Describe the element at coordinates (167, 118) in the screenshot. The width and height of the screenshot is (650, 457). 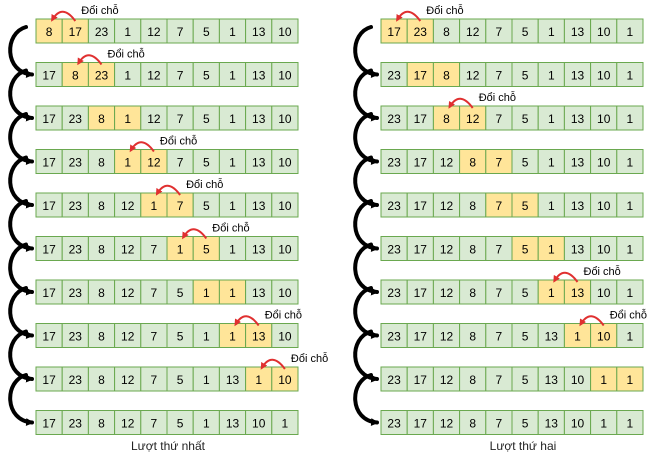
I see `array-row: 17 23 8 1 12 7 5 1 13 10` at that location.